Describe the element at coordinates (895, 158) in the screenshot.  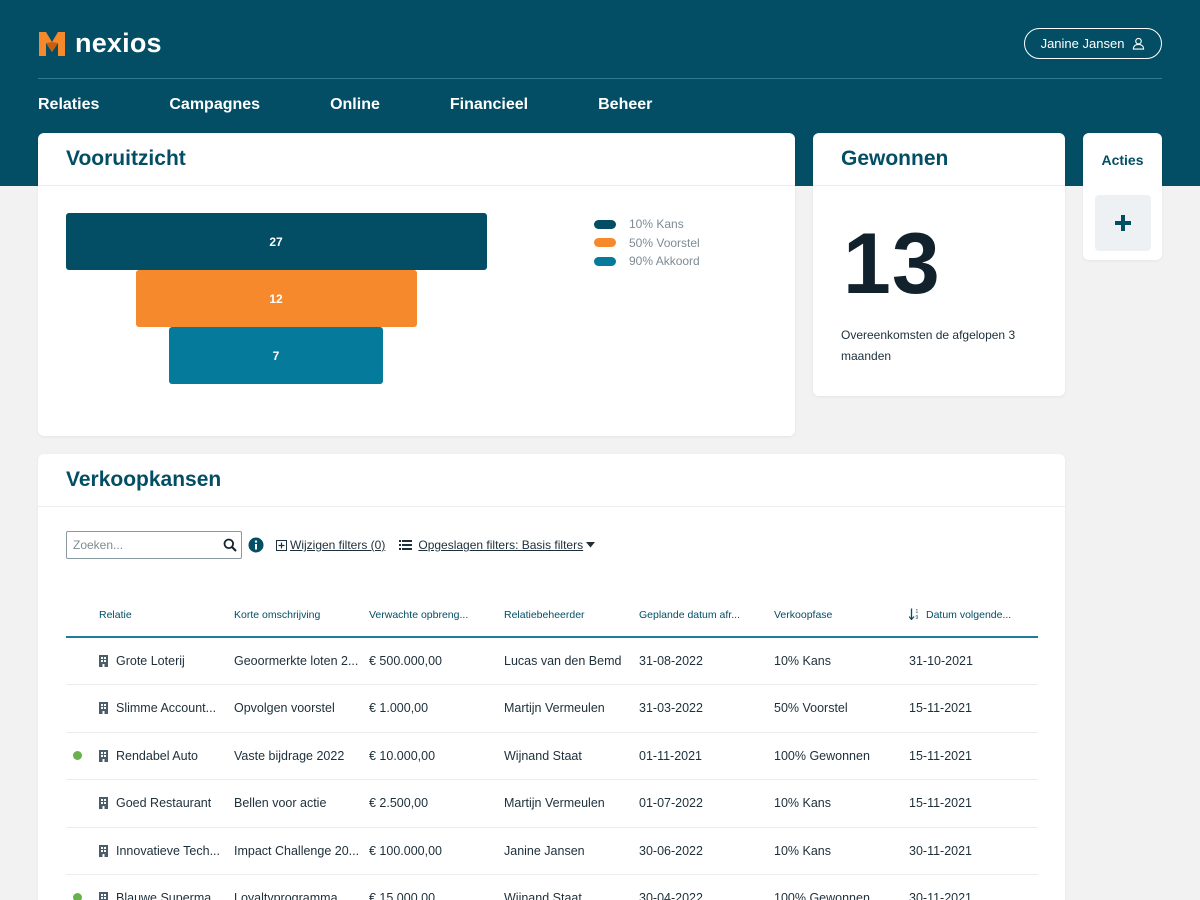
I see `won-title: Gewonnen` at that location.